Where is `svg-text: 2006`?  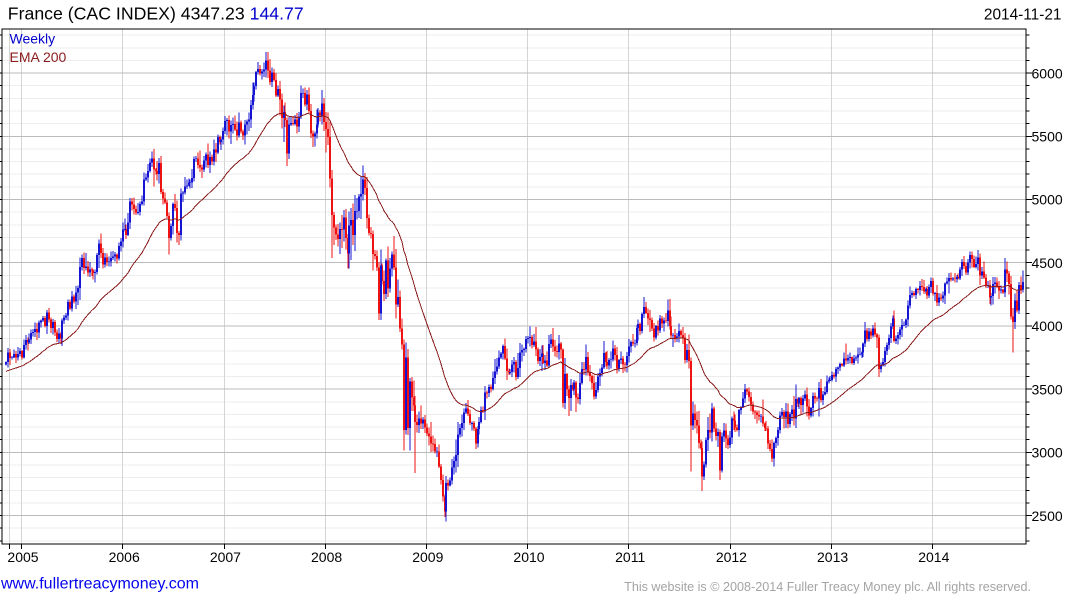 svg-text: 2006 is located at coordinates (124, 557).